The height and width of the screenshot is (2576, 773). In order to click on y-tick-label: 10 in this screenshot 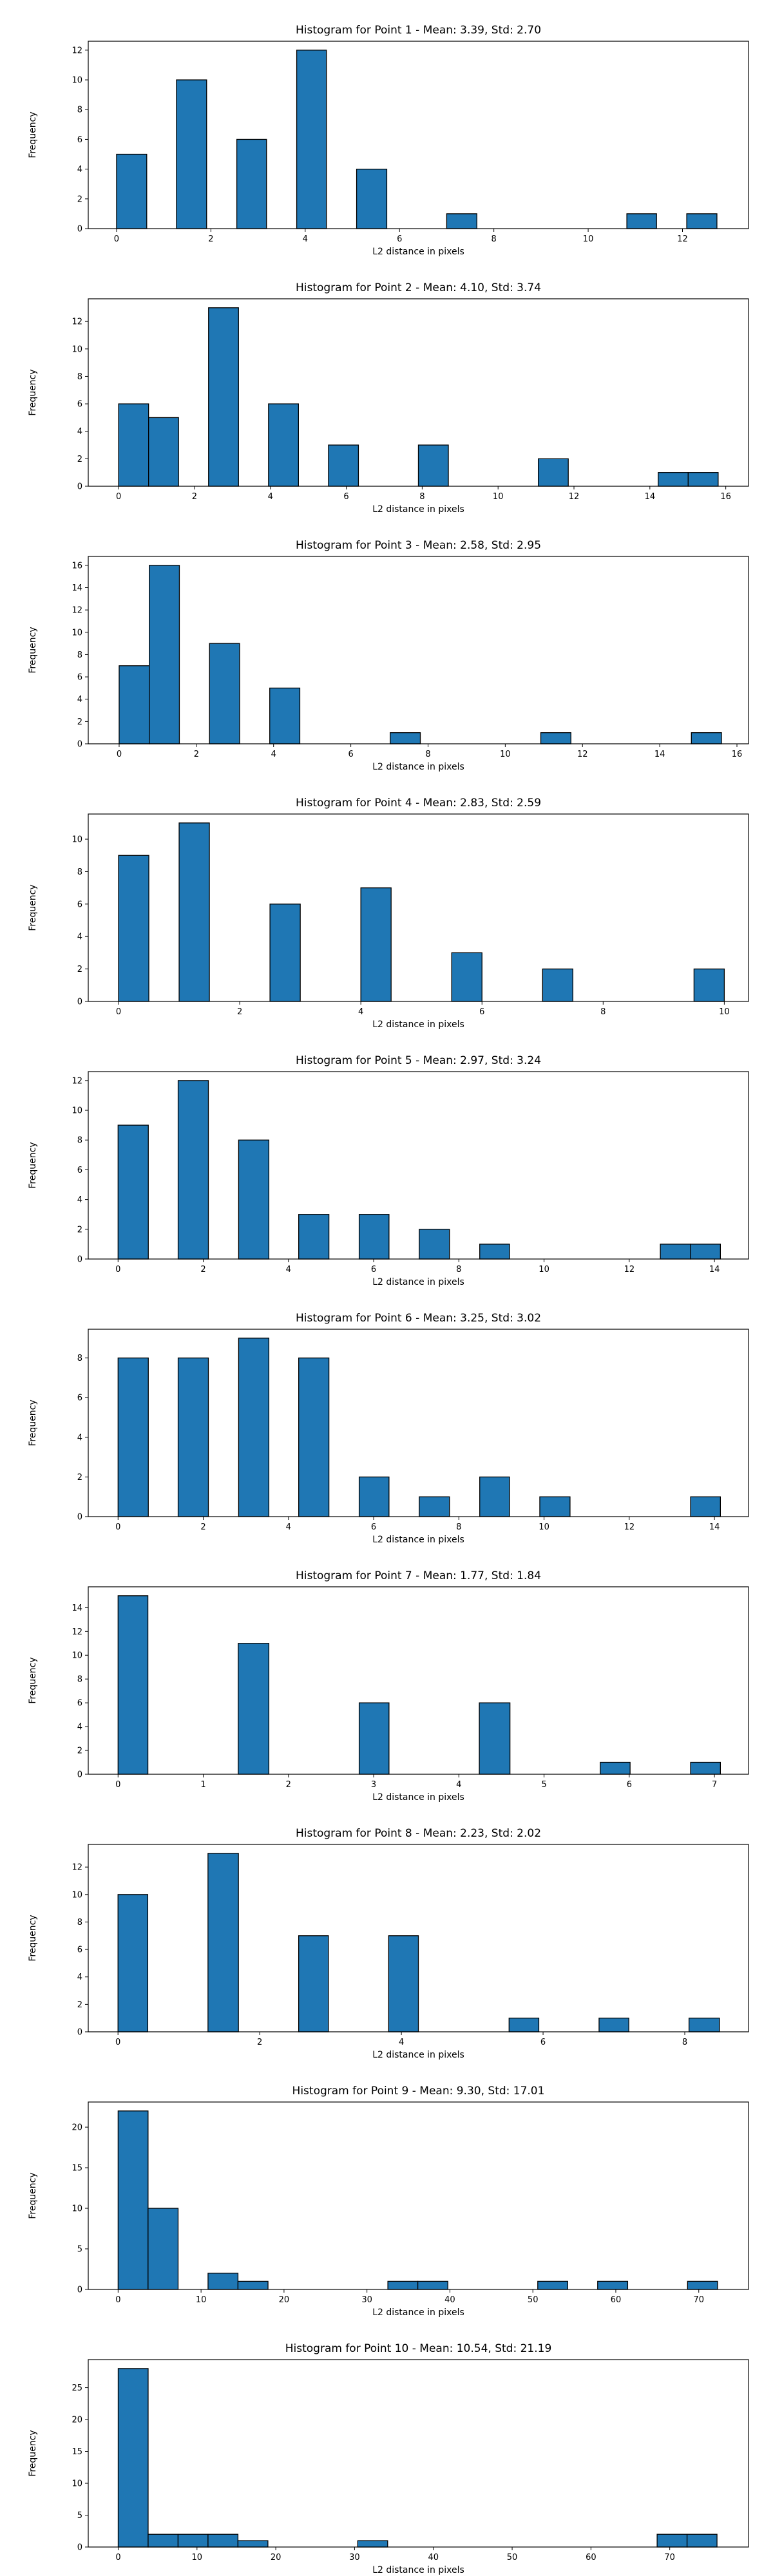, I will do `click(77, 1895)`.